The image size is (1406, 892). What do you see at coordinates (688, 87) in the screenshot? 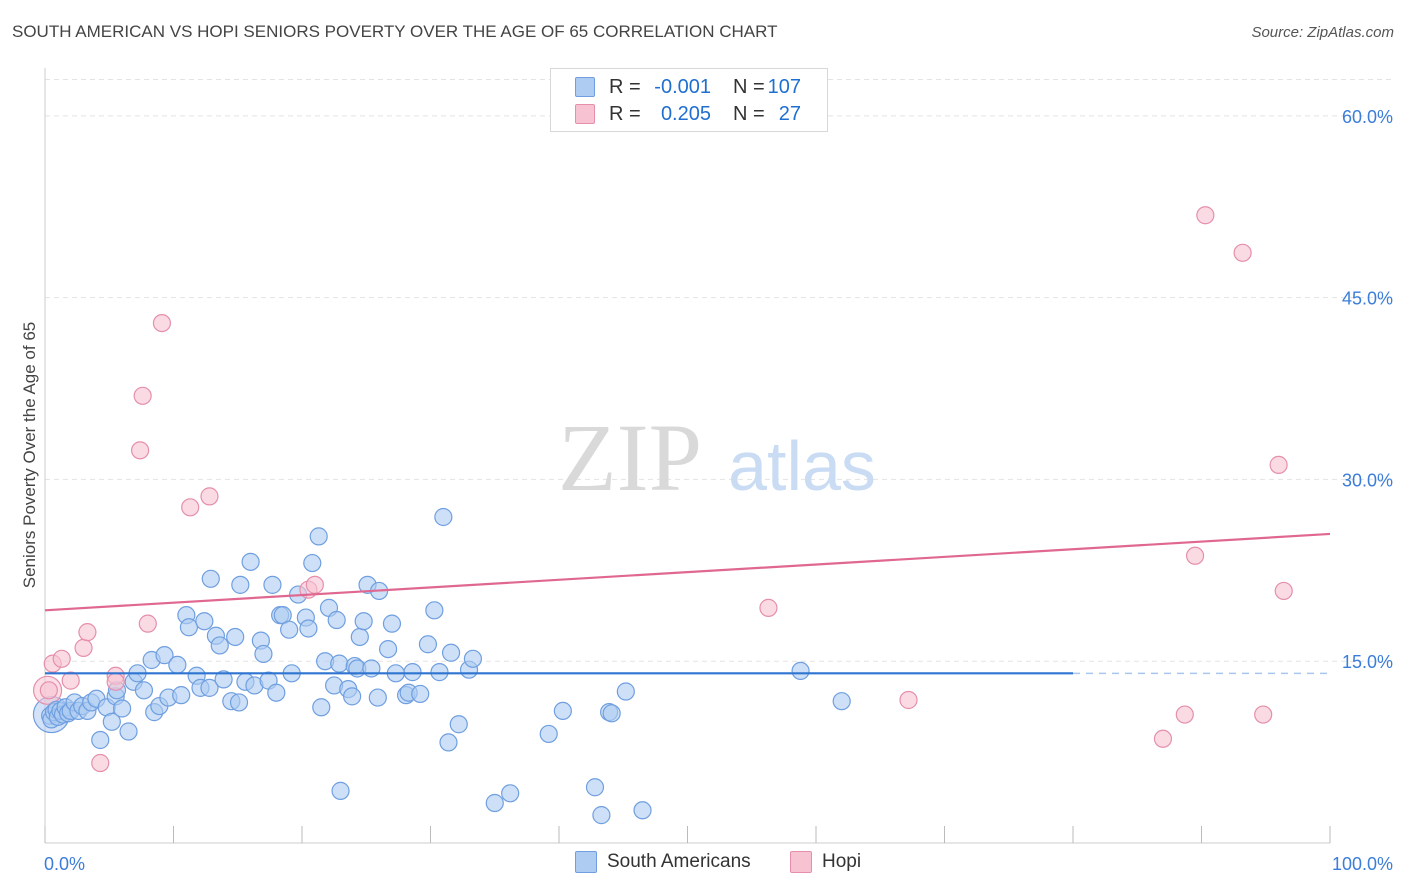
I see `legend-row-south-americans: R = -0.001 N = 107` at bounding box center [688, 87].